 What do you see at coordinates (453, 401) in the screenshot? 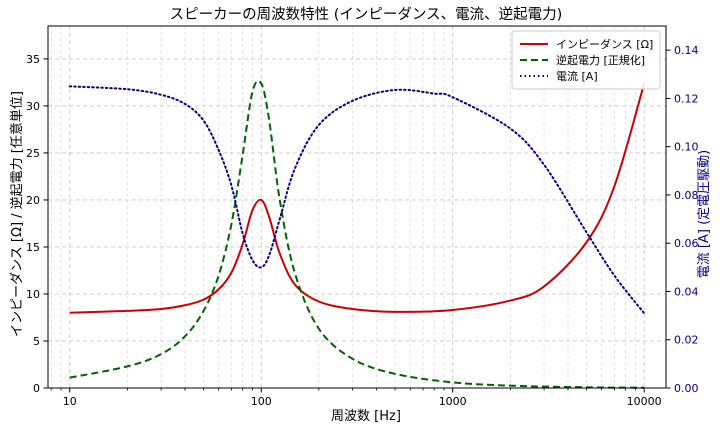
I see `x-tick-label: 1000` at bounding box center [453, 401].